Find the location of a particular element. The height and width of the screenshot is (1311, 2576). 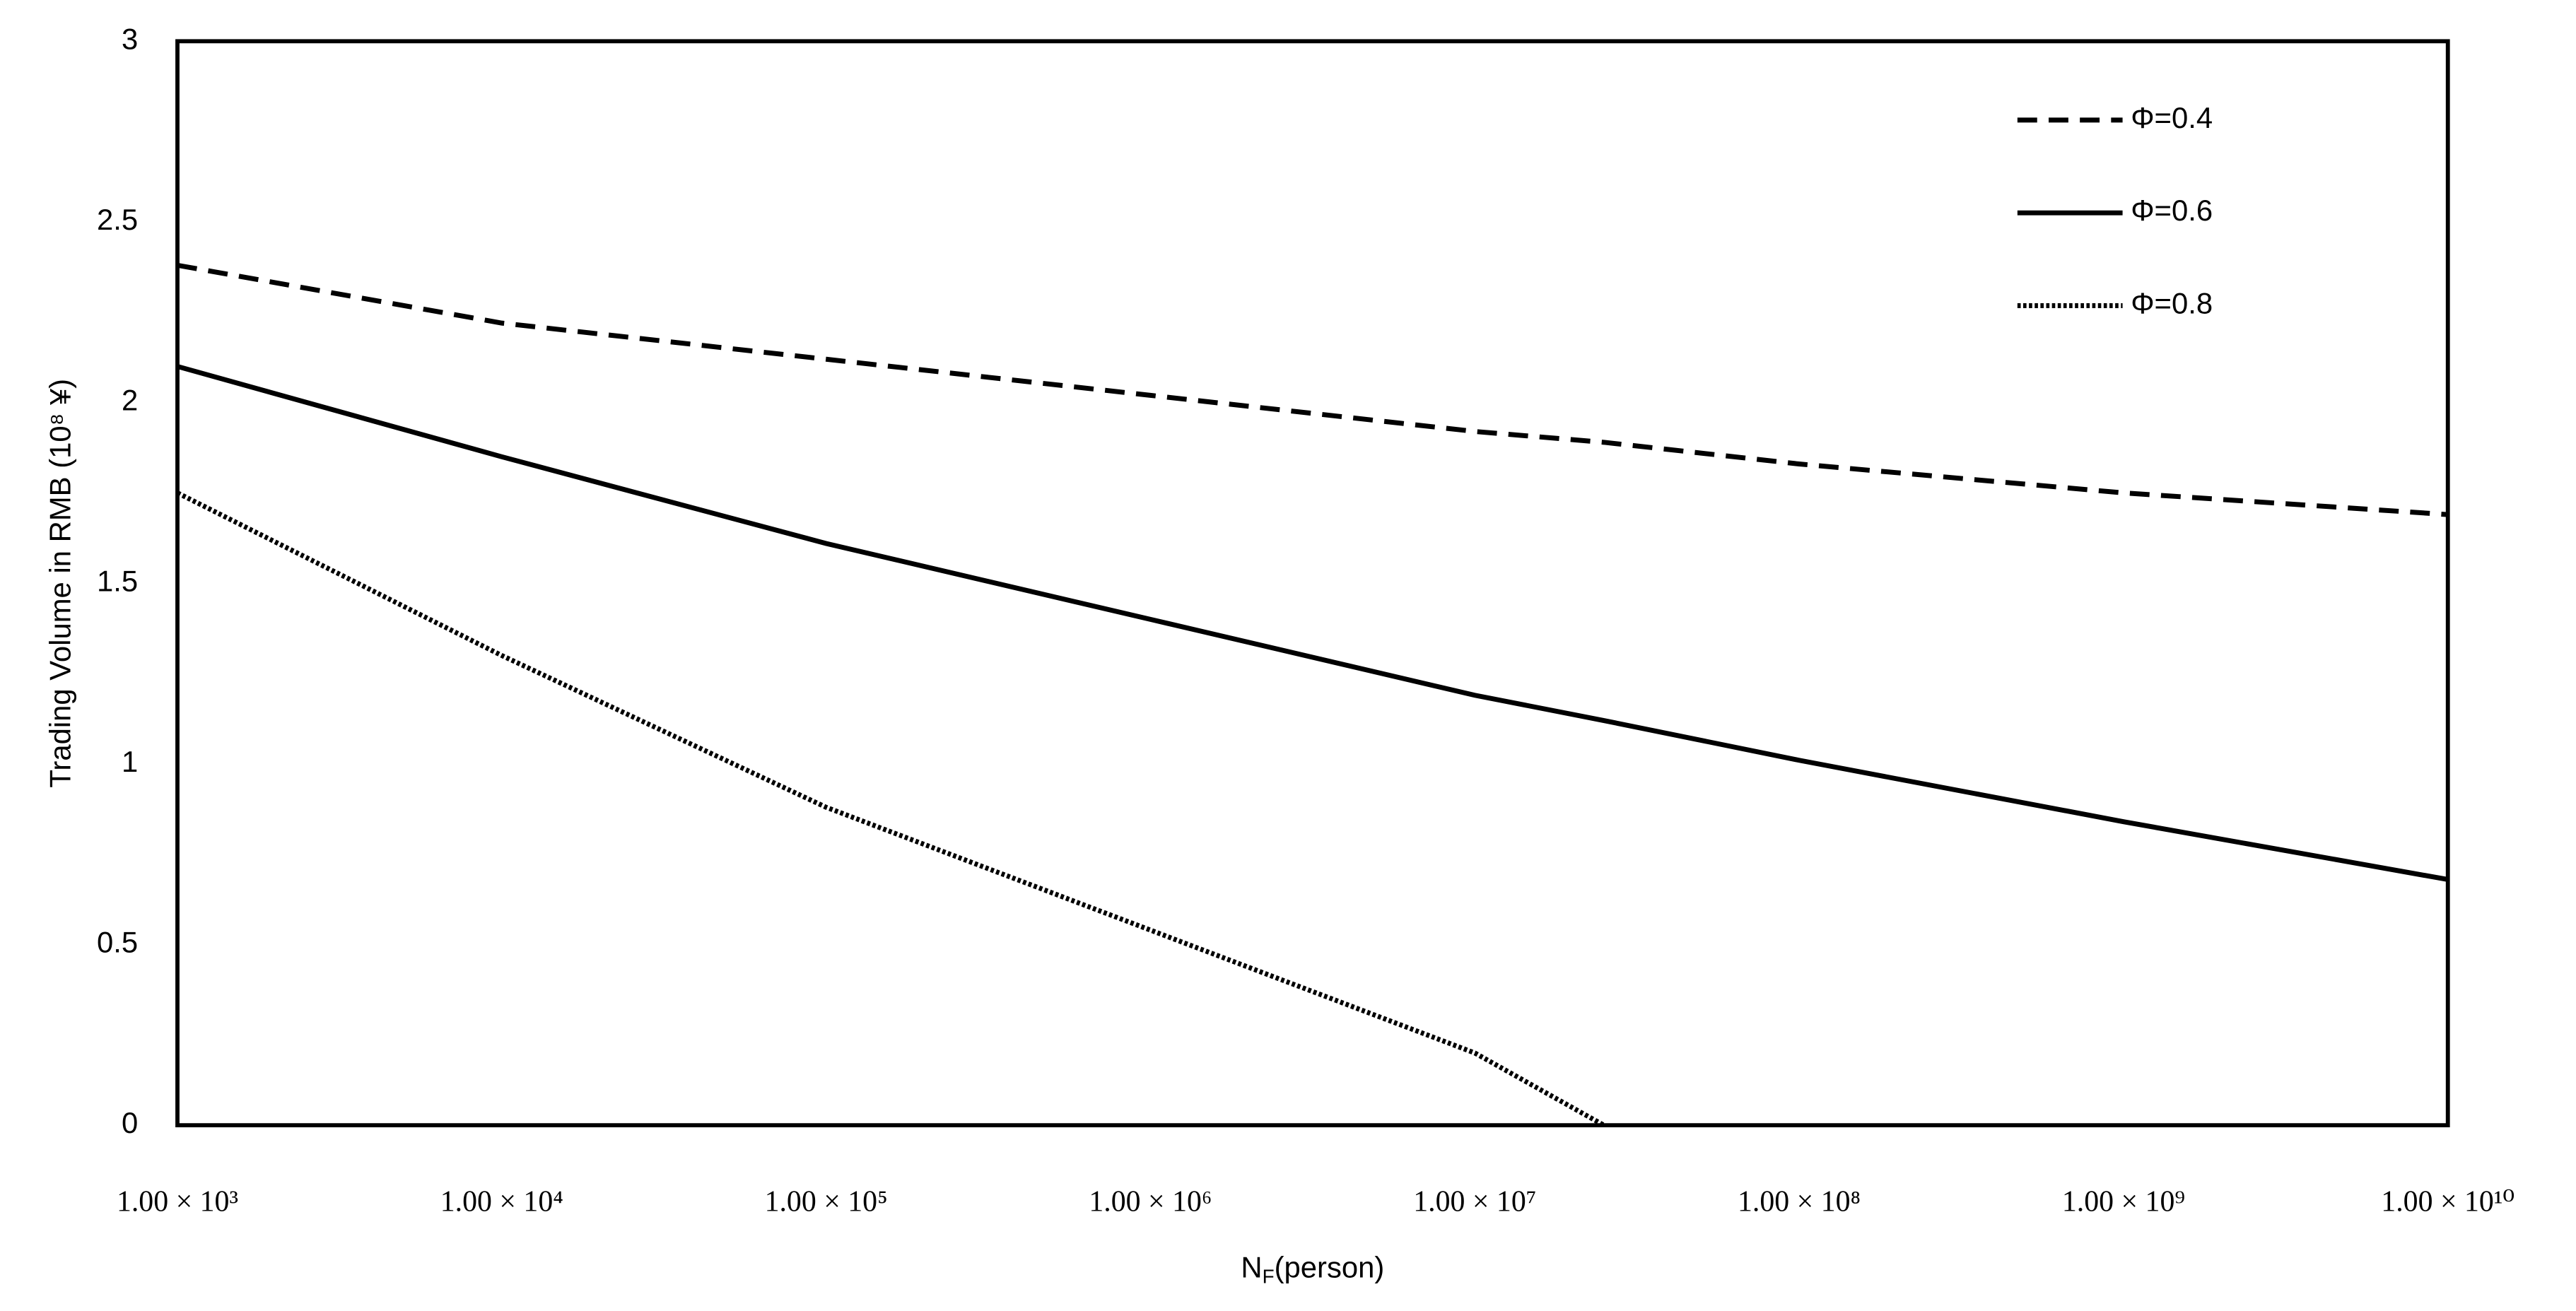

legend-label: Φ=0.4 is located at coordinates (2172, 117).